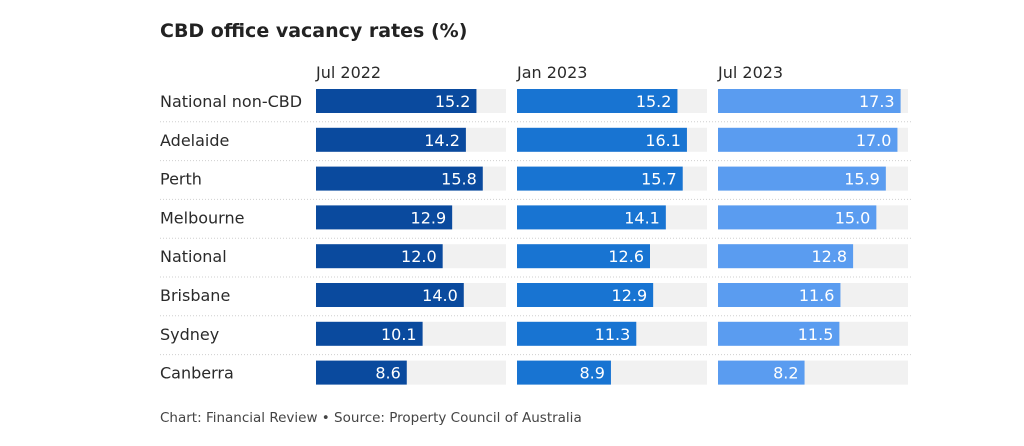  What do you see at coordinates (877, 101) in the screenshot?
I see `data-label: 17.3` at bounding box center [877, 101].